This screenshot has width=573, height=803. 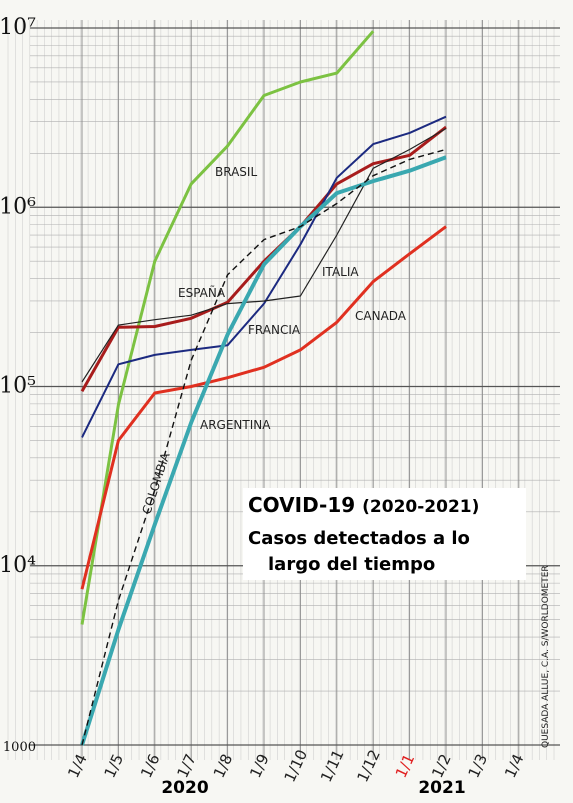 What do you see at coordinates (236, 172) in the screenshot?
I see `series-label: BRASIL` at bounding box center [236, 172].